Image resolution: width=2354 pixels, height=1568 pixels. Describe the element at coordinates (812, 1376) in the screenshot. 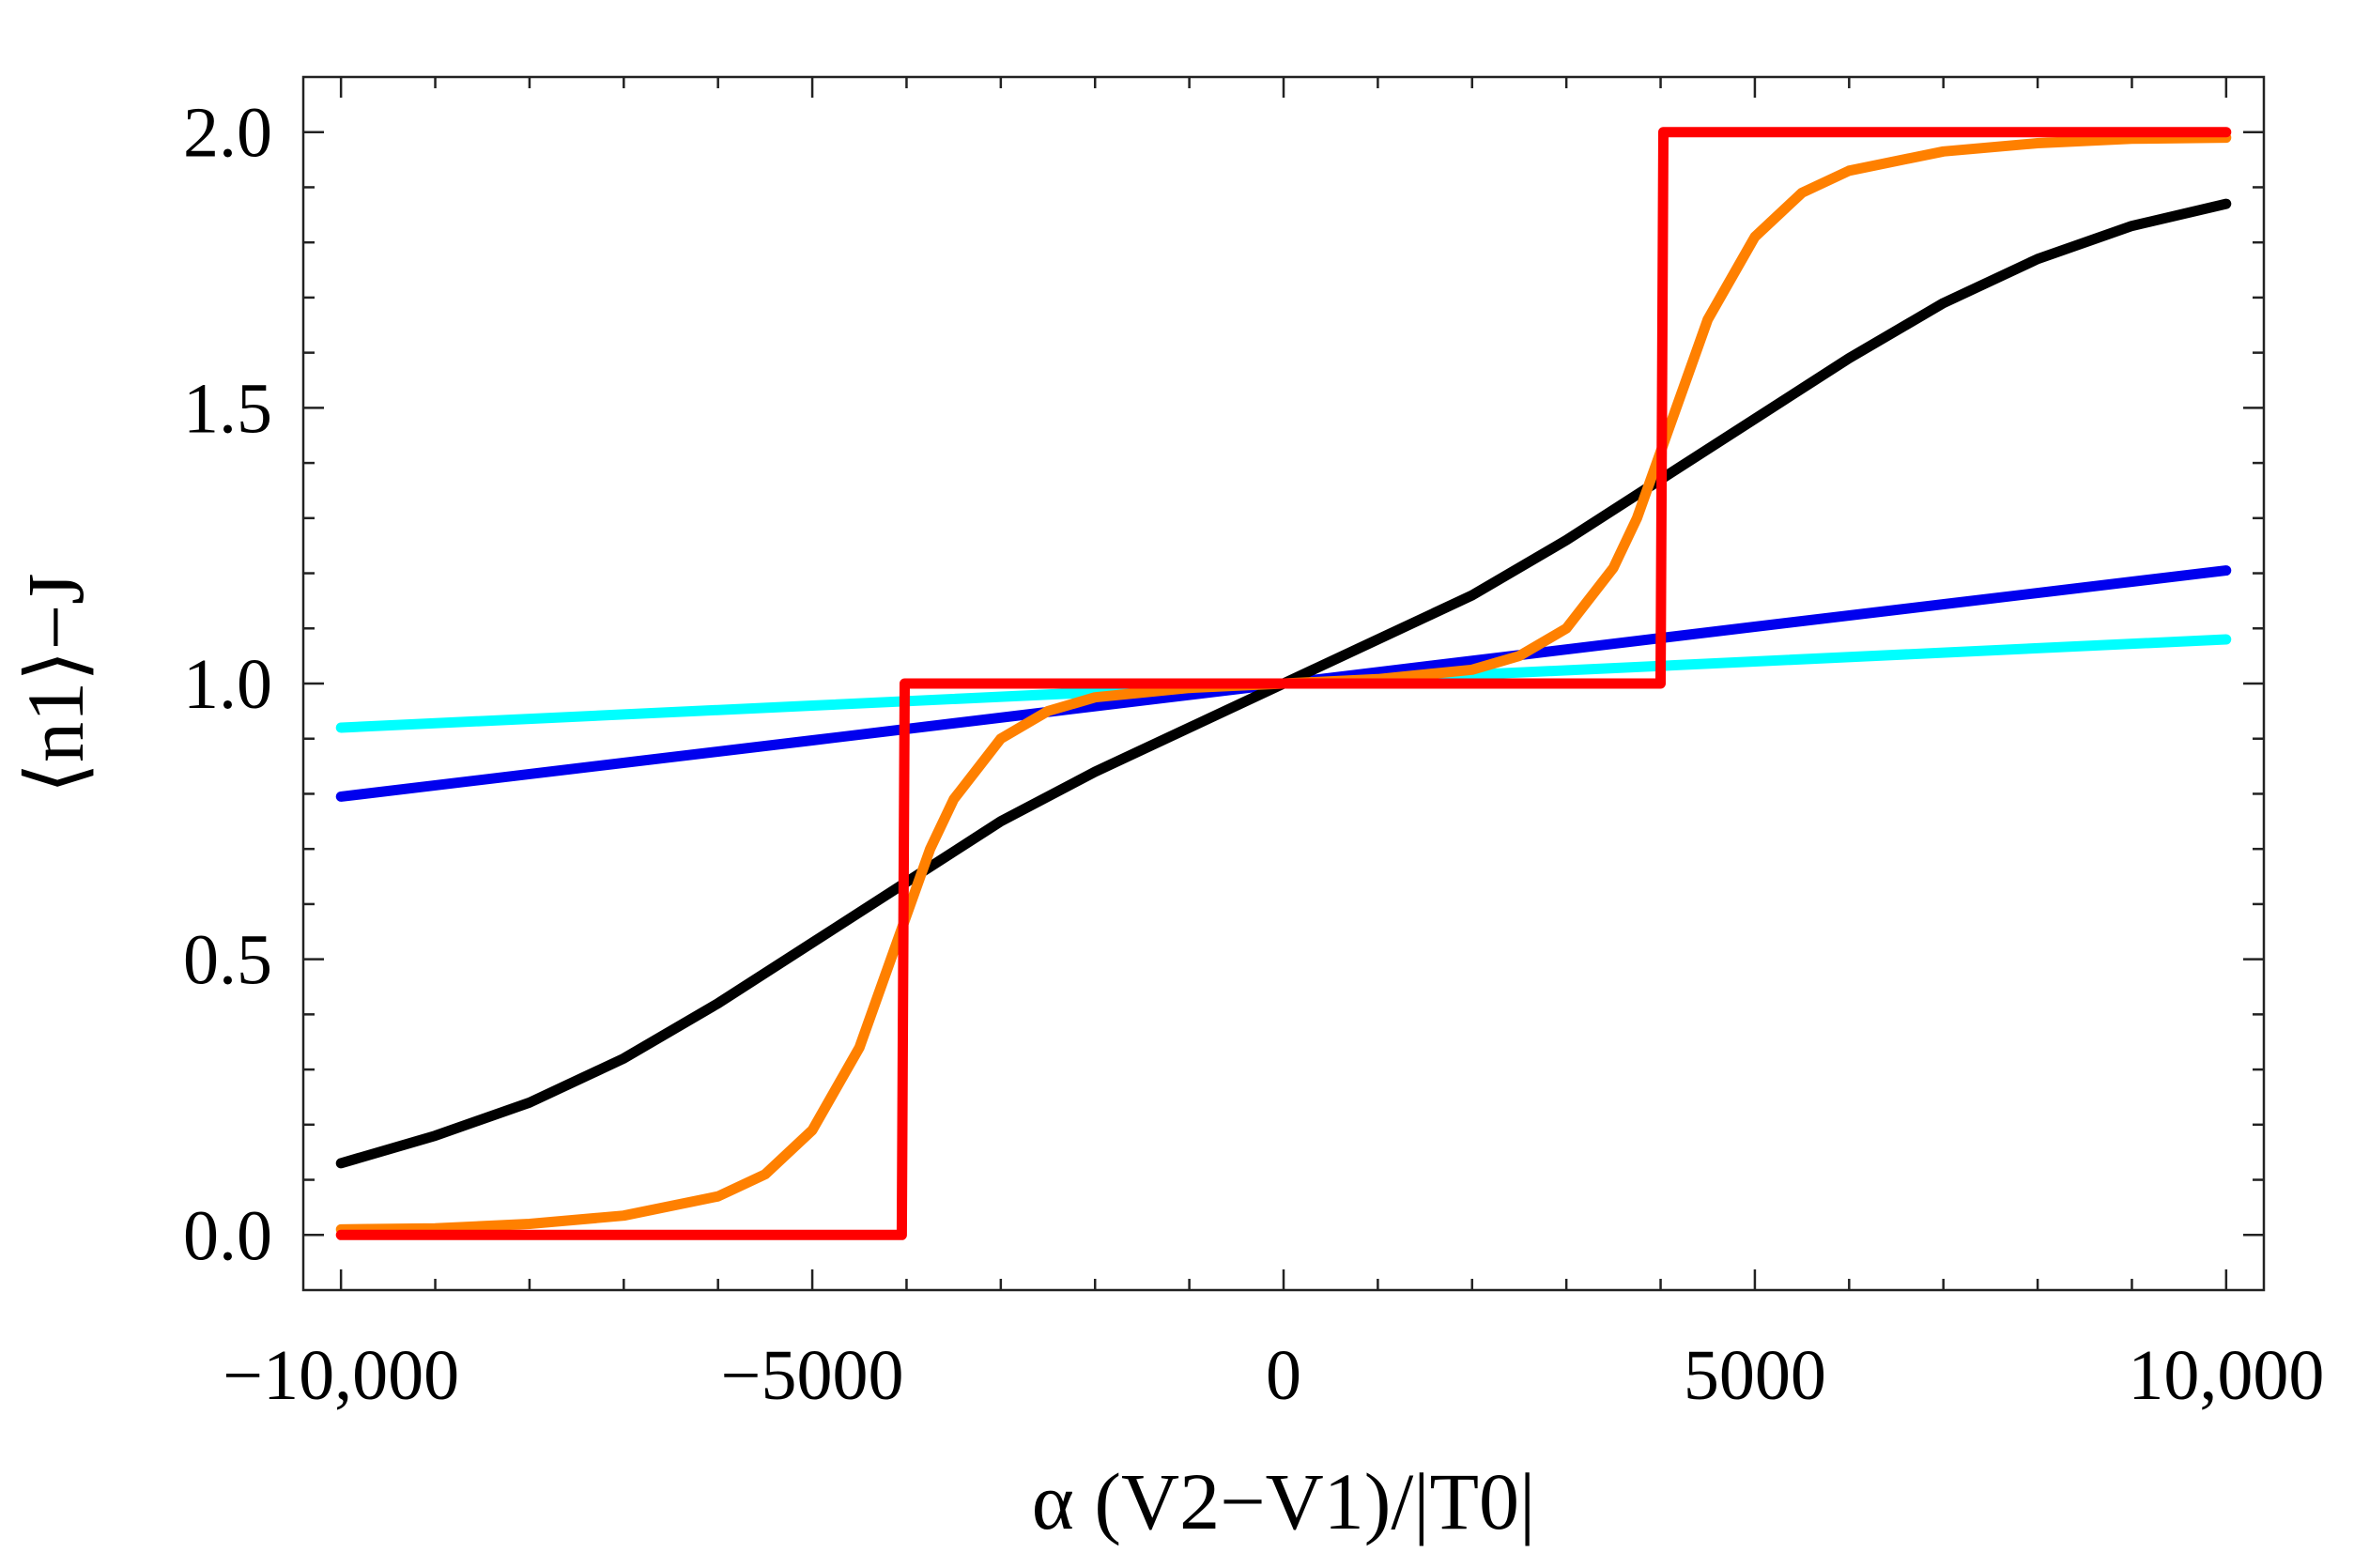

I see `x-tick-label: −5000` at that location.